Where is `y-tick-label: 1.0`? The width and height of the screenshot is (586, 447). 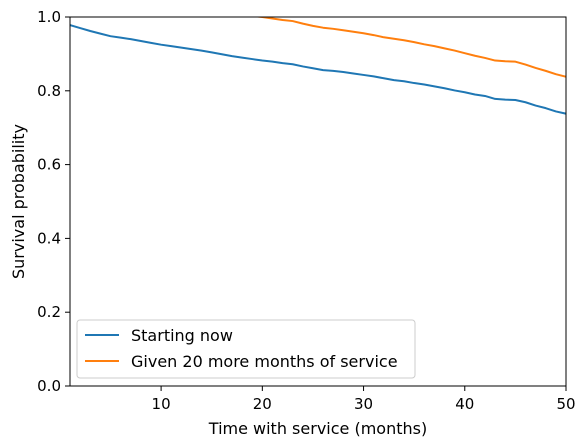 y-tick-label: 1.0 is located at coordinates (49, 17).